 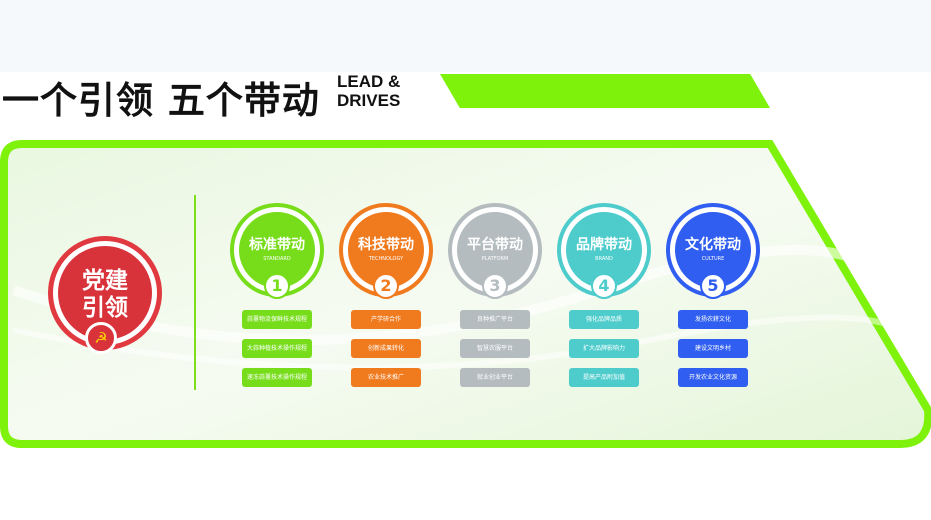 What do you see at coordinates (713, 348) in the screenshot?
I see `drive-item: 建设文明乡村` at bounding box center [713, 348].